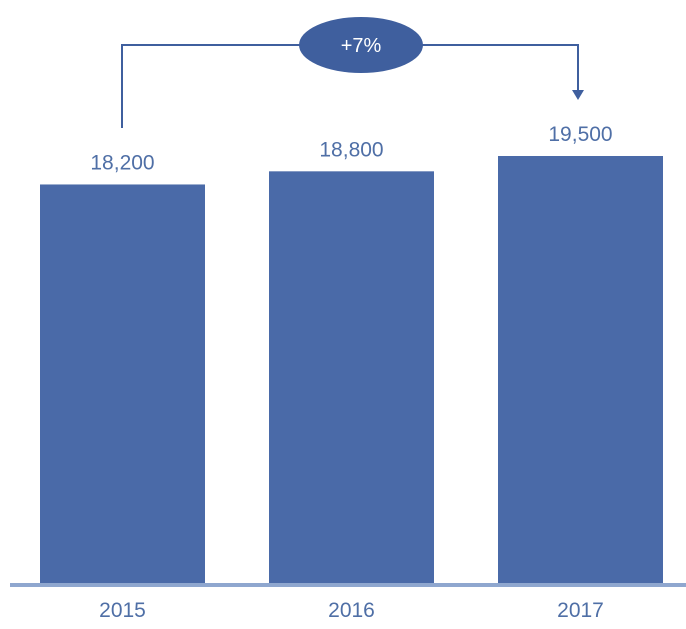 The image size is (686, 629). What do you see at coordinates (580, 610) in the screenshot?
I see `category-label-2017: 2017` at bounding box center [580, 610].